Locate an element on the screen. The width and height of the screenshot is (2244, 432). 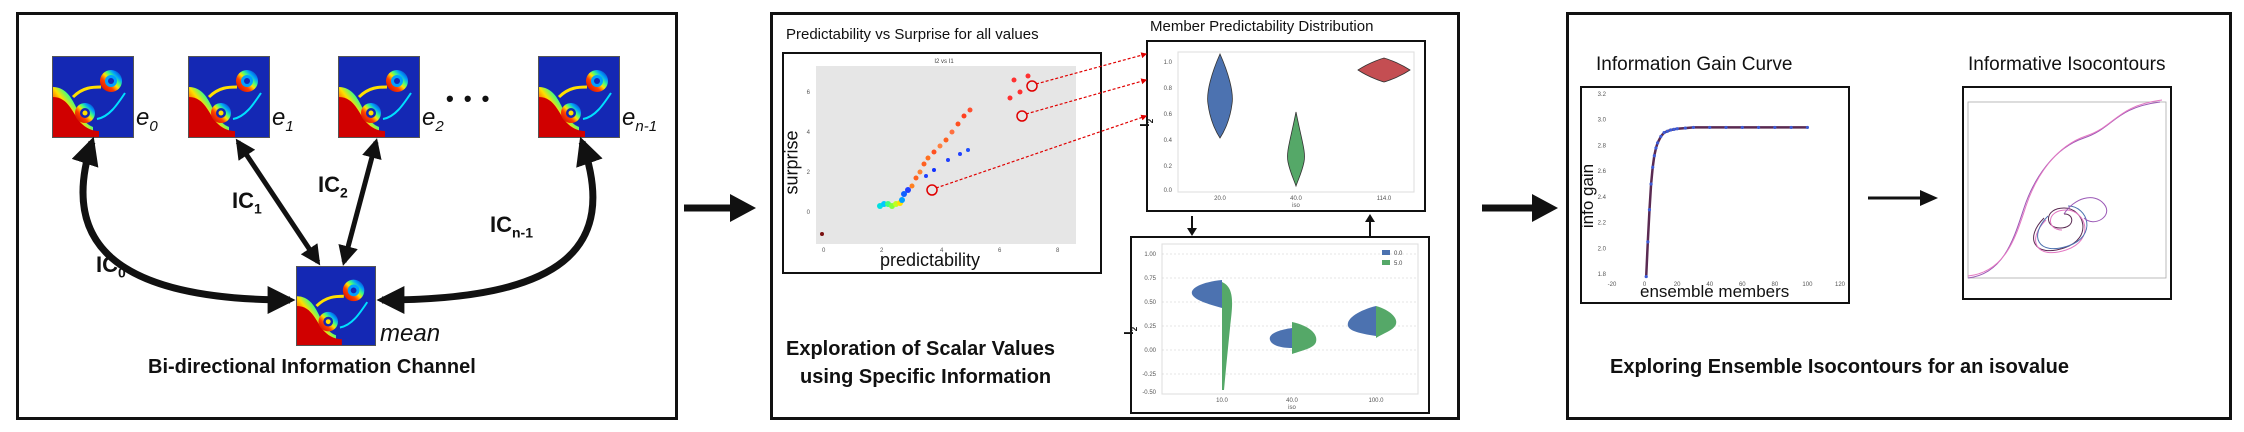
curve-xlabel: ensemble members is located at coordinates (1715, 291).